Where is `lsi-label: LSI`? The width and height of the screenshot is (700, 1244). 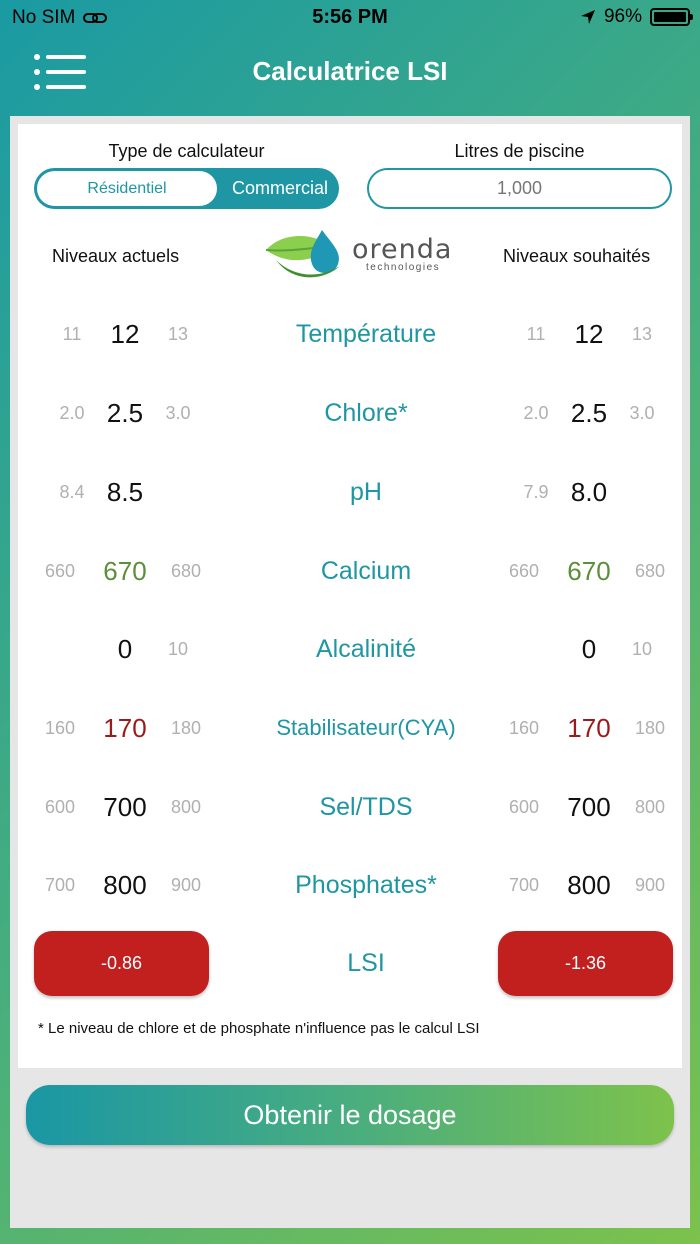
lsi-label: LSI is located at coordinates (366, 963).